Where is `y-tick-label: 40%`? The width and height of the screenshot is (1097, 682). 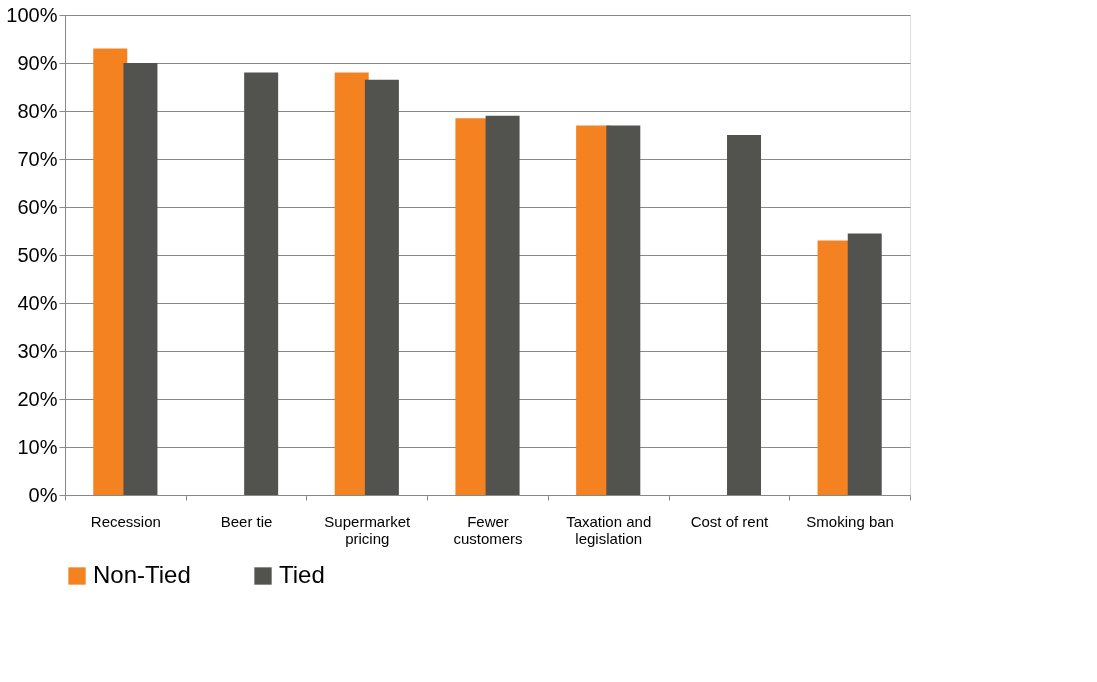 y-tick-label: 40% is located at coordinates (37, 302).